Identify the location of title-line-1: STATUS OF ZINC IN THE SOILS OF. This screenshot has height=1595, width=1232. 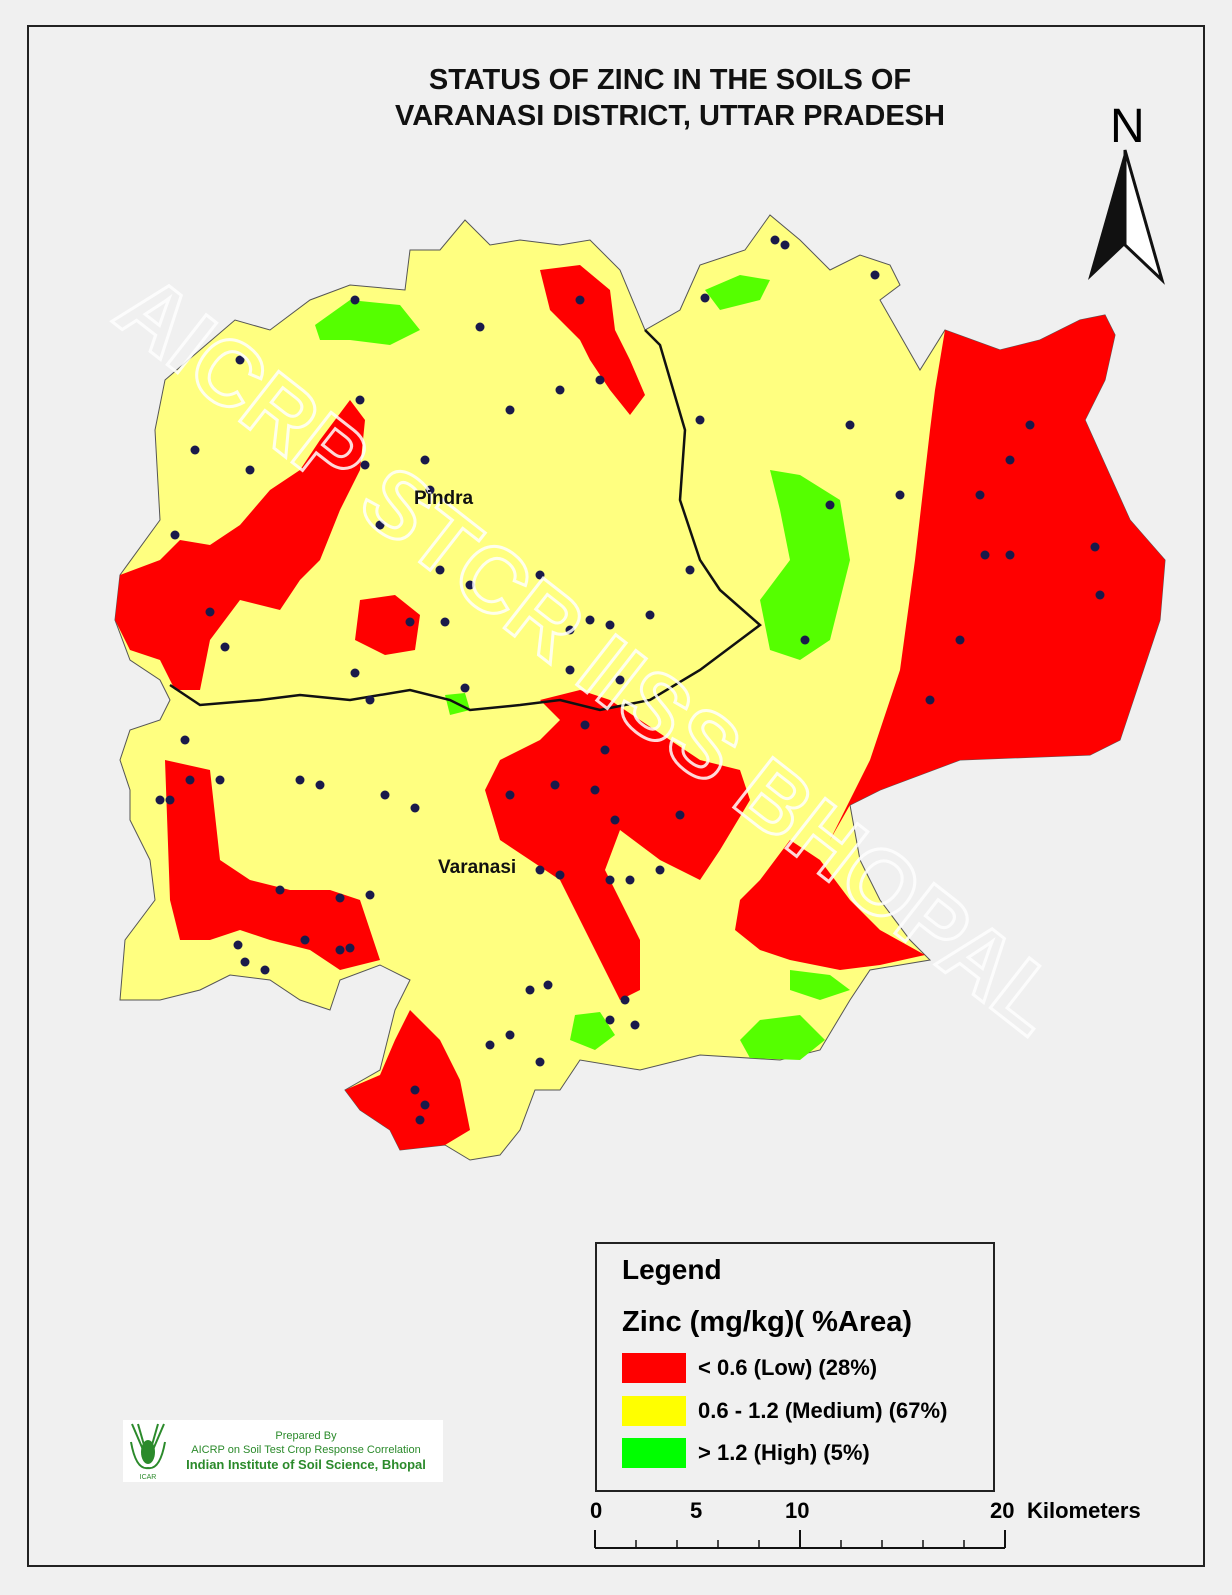
(670, 80).